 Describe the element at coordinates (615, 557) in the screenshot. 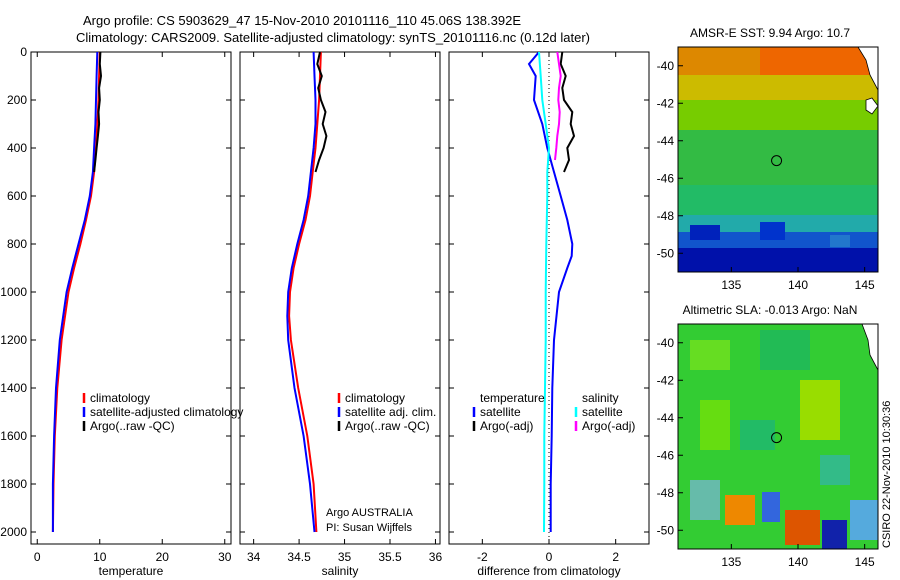

I see `x-tick-label: 2` at that location.